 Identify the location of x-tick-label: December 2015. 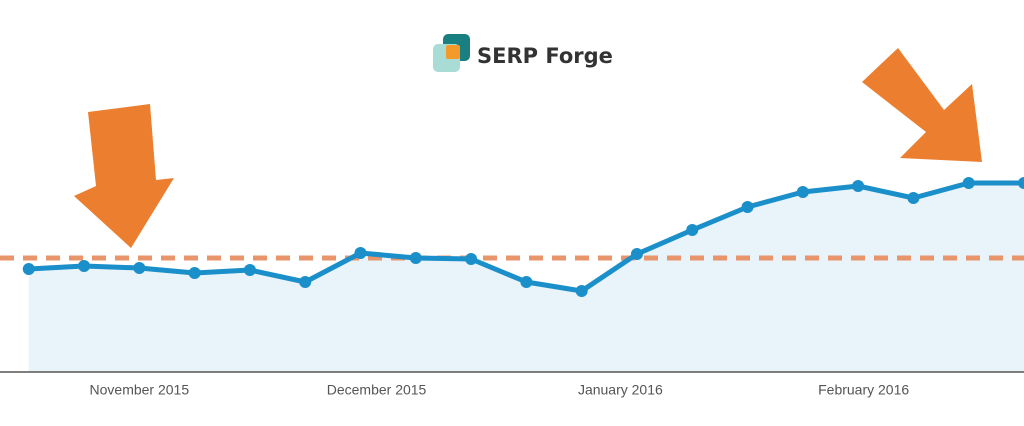
(377, 390).